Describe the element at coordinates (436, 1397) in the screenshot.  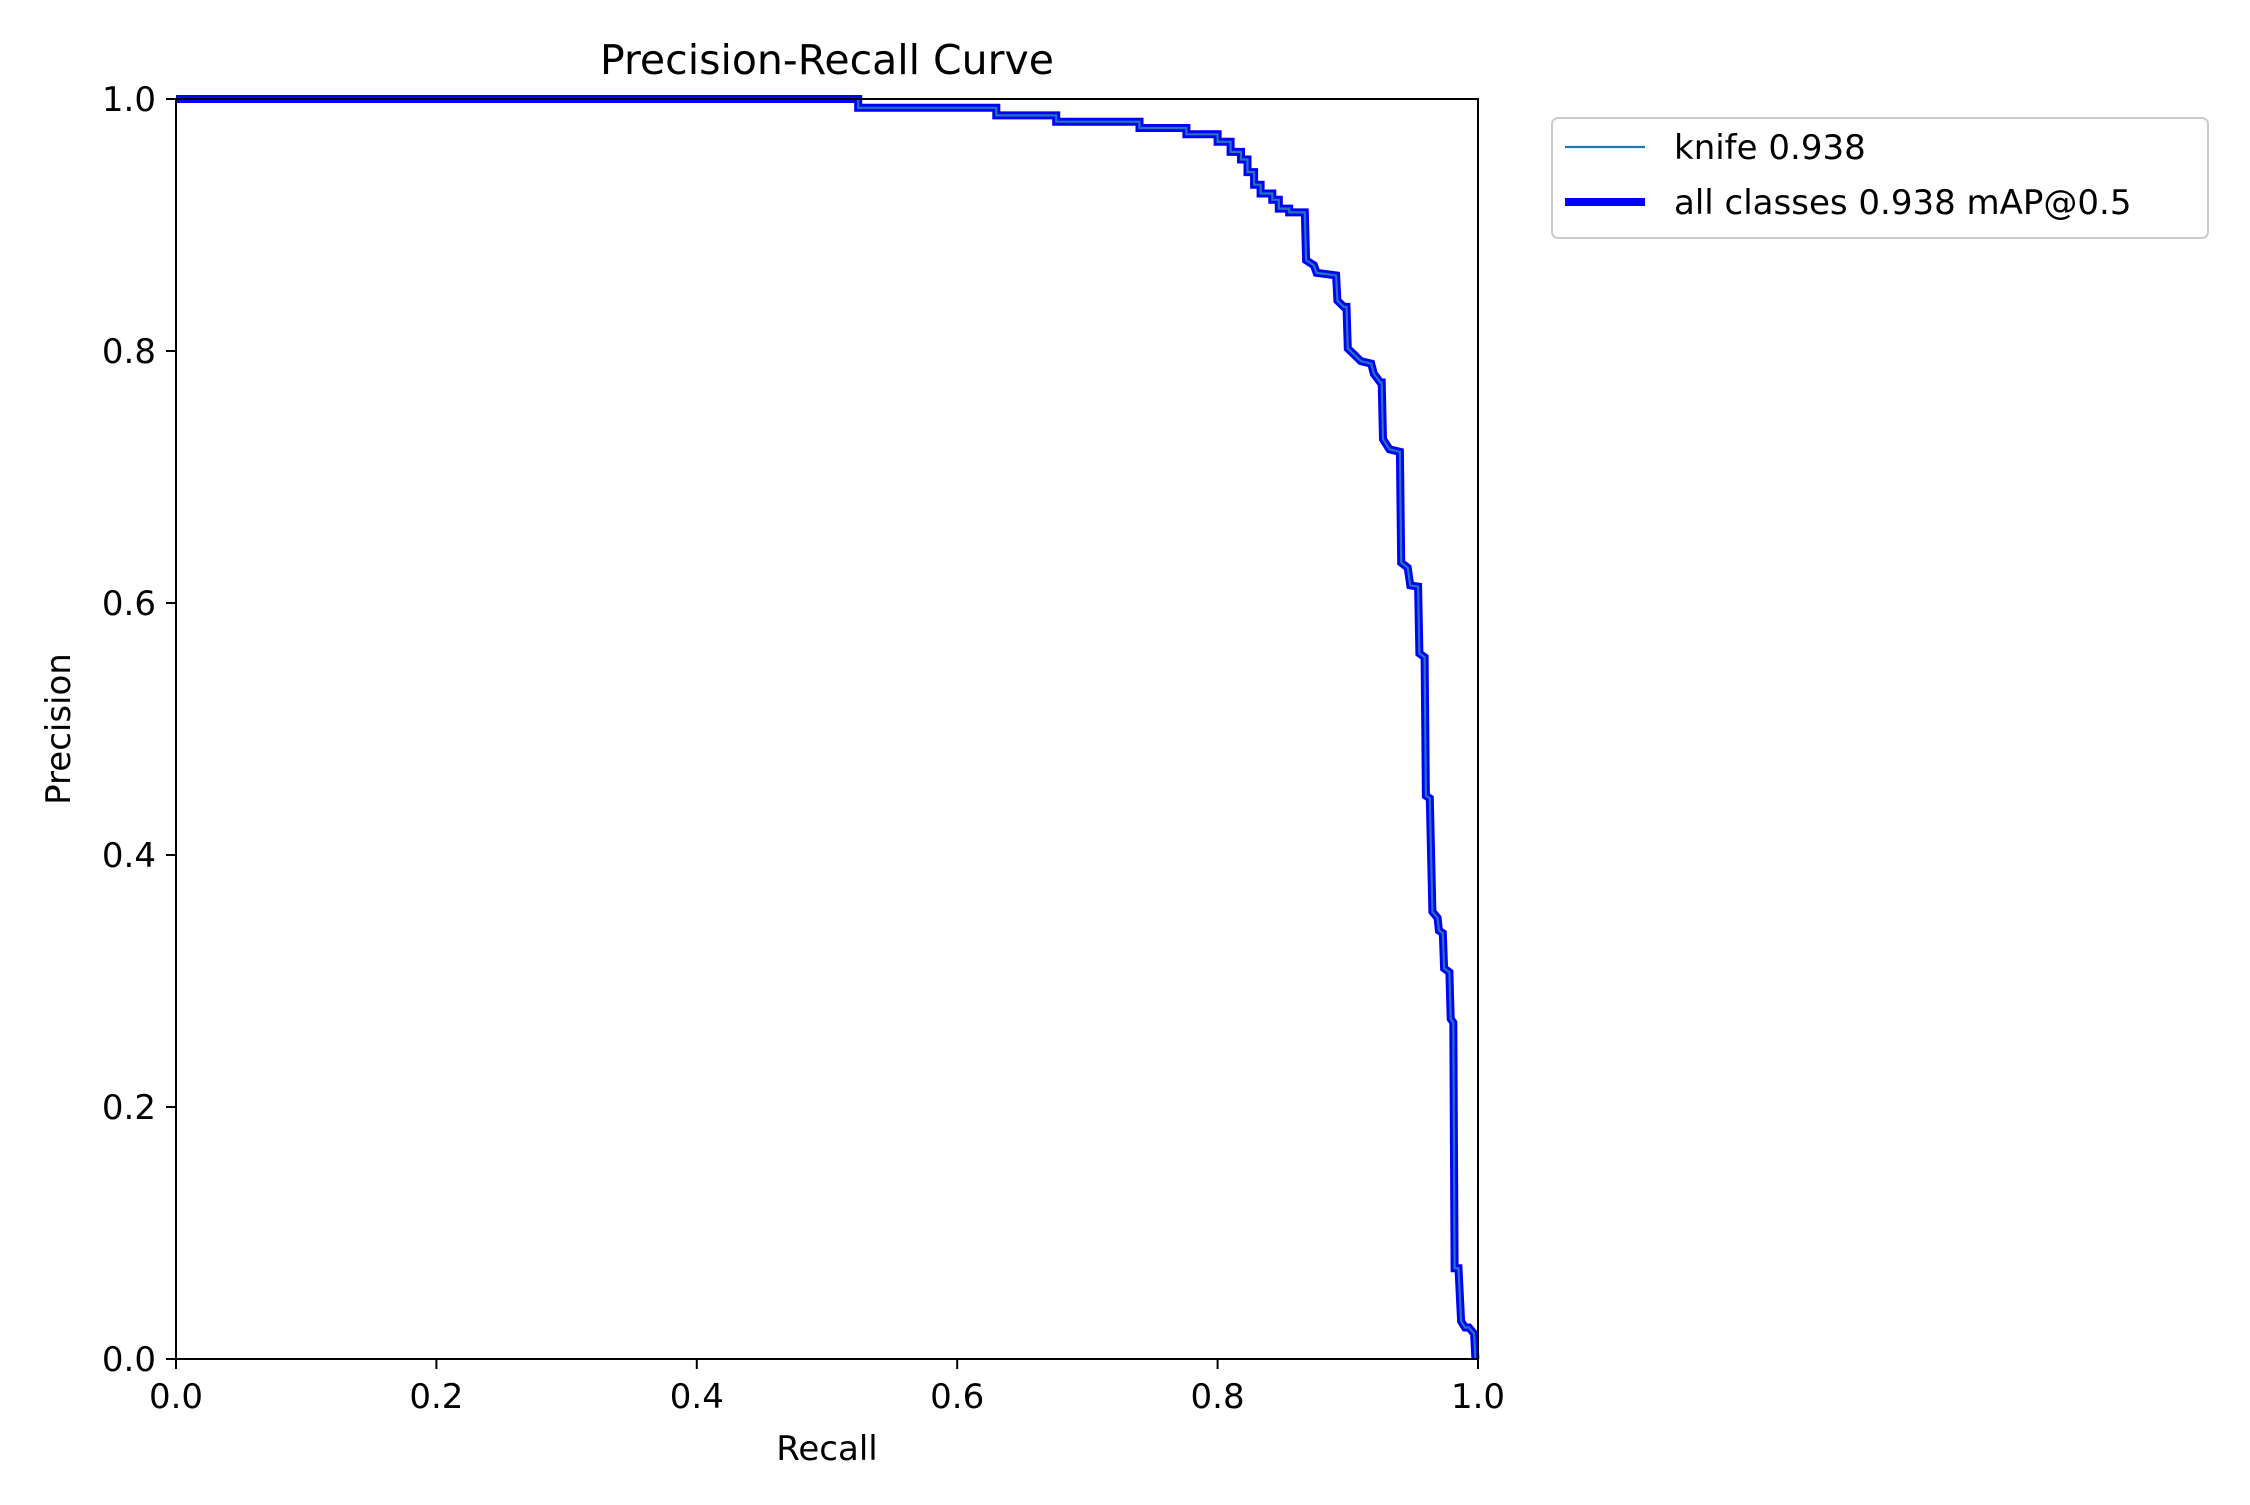
I see `x-tick-label: 0.2` at that location.